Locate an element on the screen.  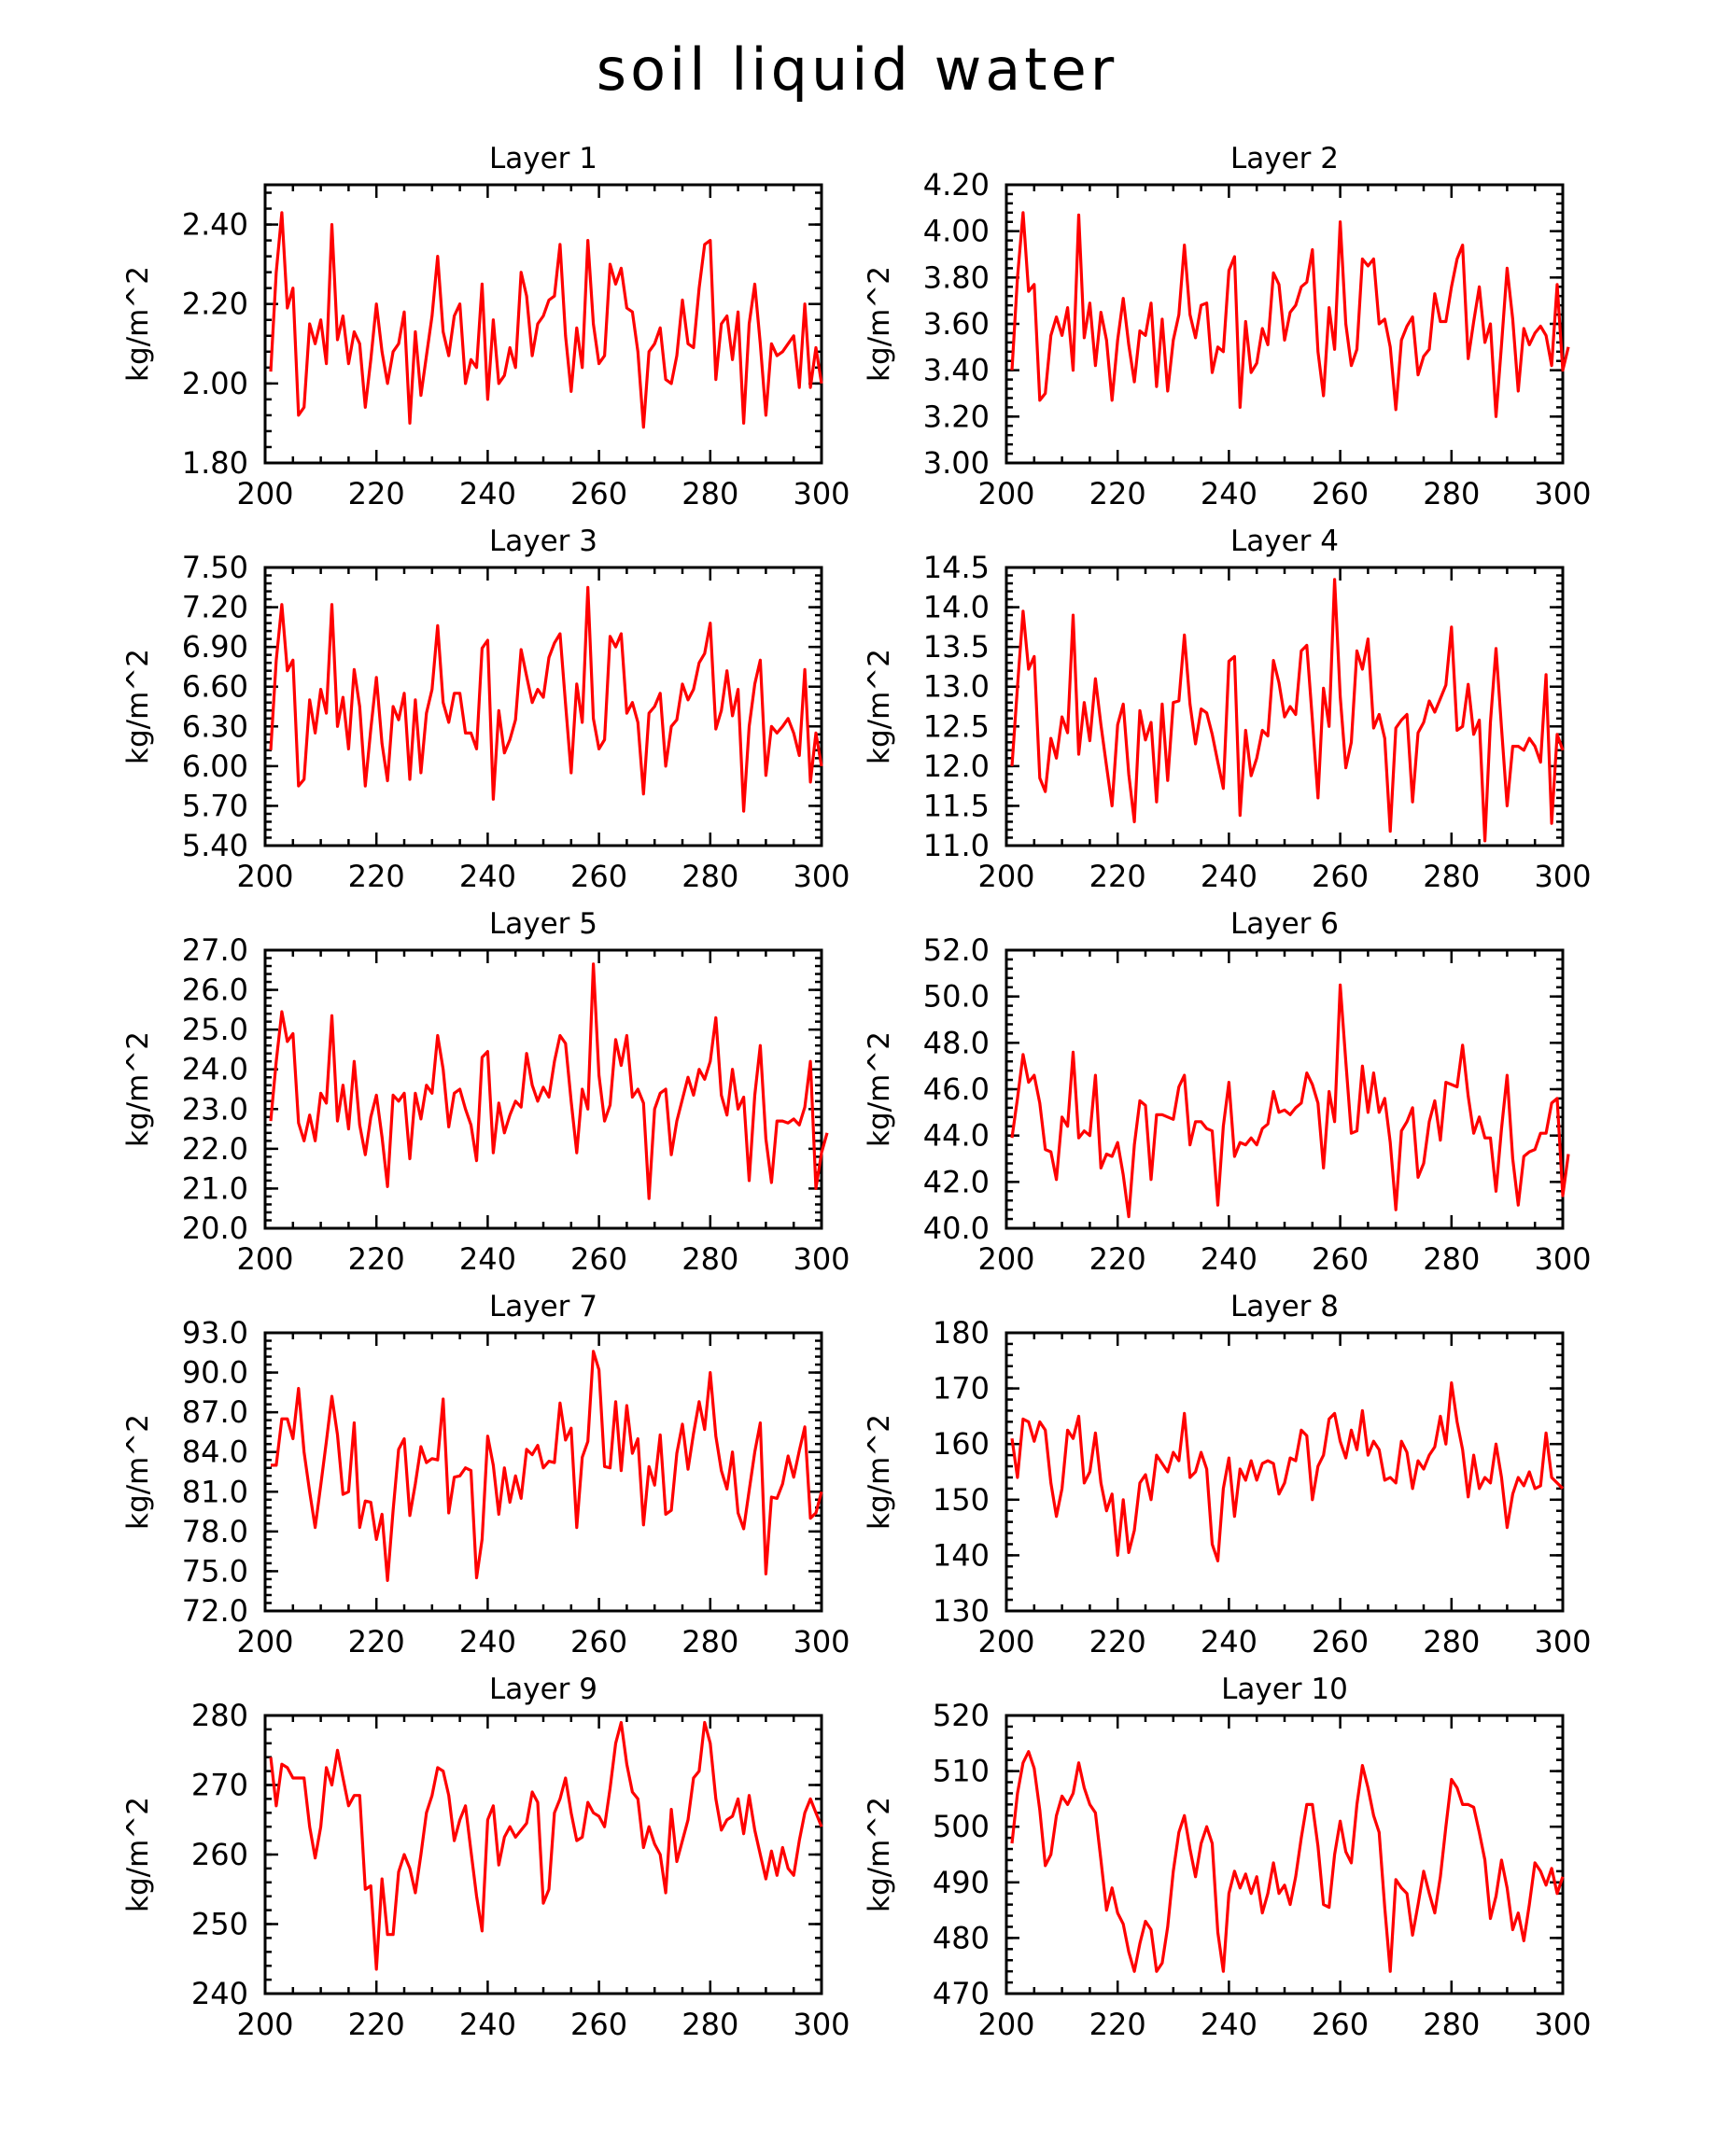
y-tick-label: 14.0 is located at coordinates (957, 607).